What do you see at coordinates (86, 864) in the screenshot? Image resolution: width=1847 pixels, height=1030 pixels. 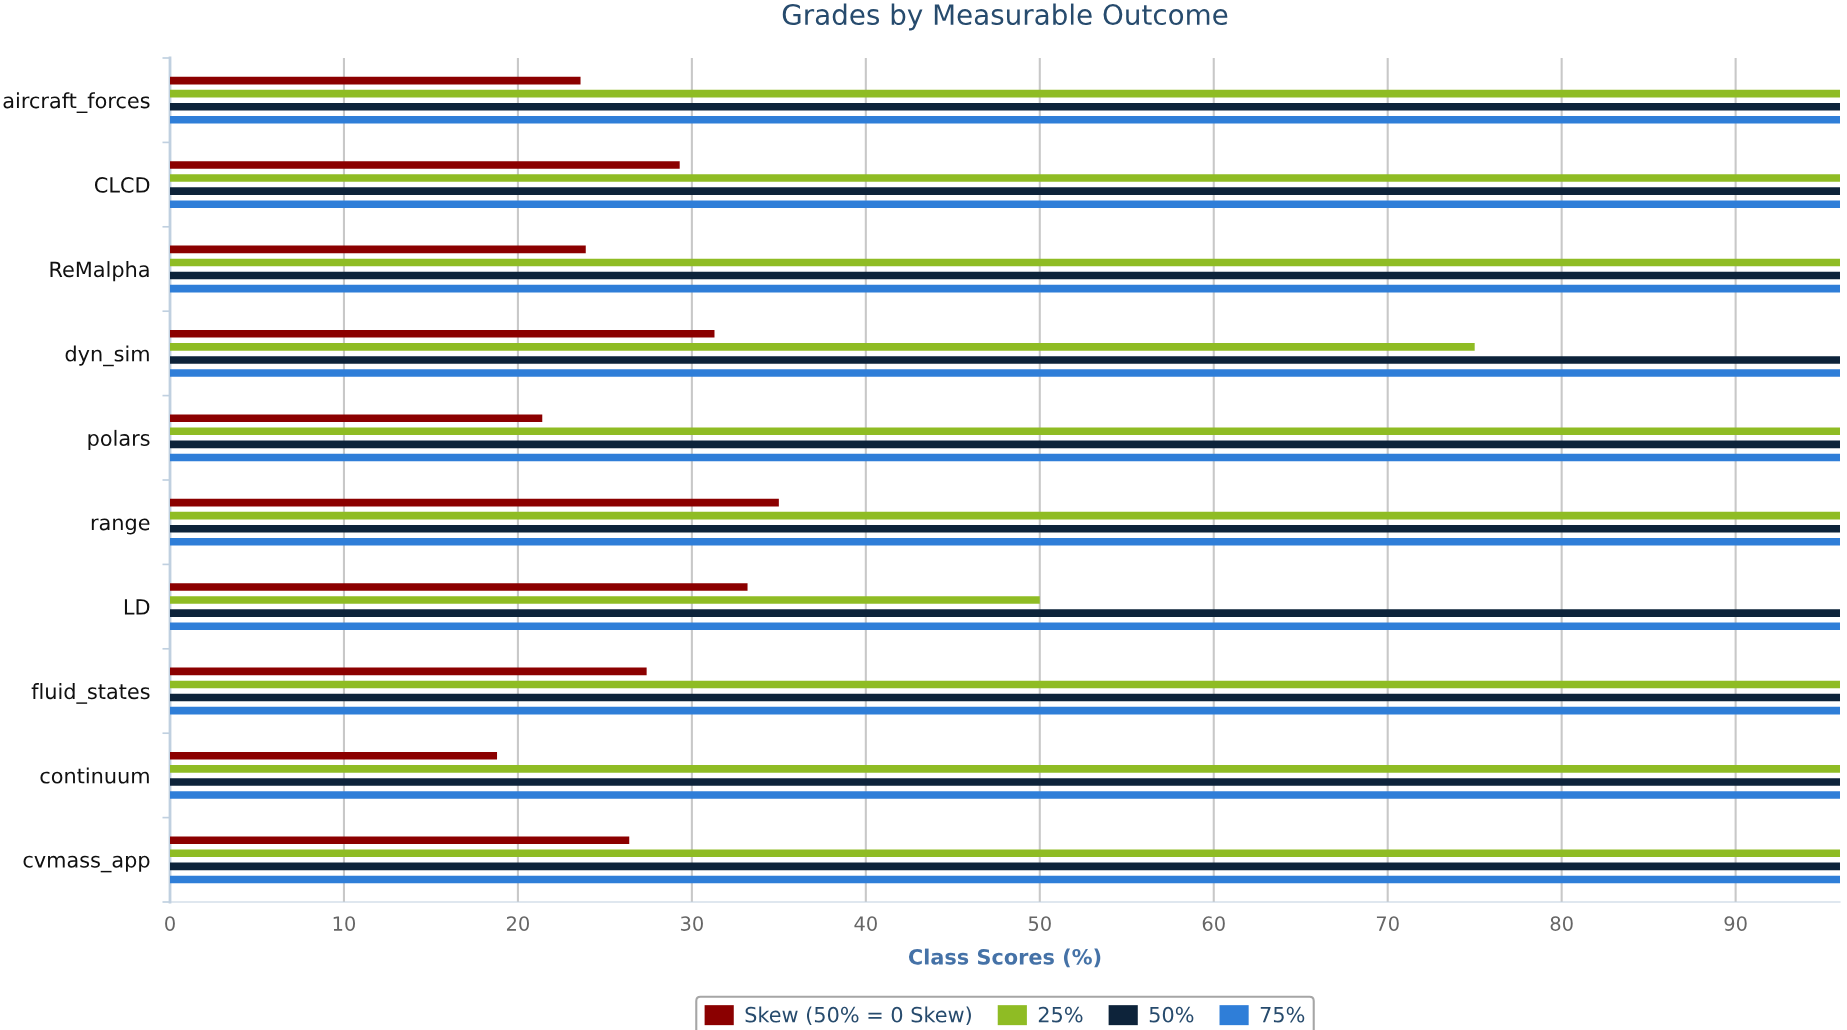 I see `y-tick-label: cvmass_app` at bounding box center [86, 864].